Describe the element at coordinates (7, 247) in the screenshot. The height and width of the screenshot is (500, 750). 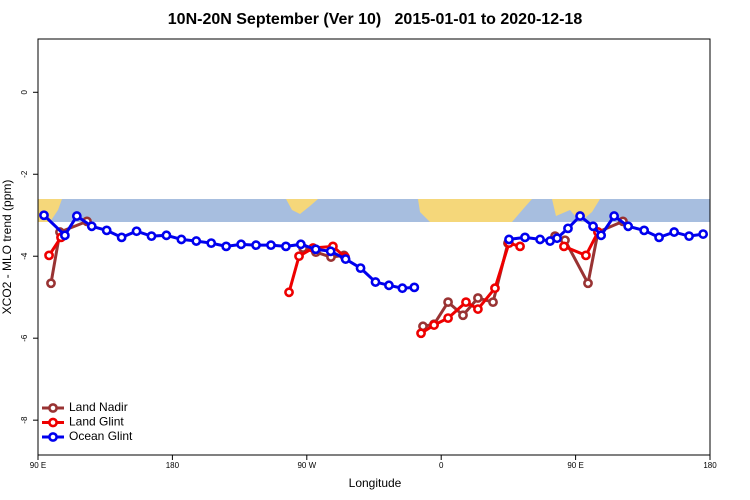
I see `y-axis-label: XCO2 - MLO trend (ppm)` at that location.